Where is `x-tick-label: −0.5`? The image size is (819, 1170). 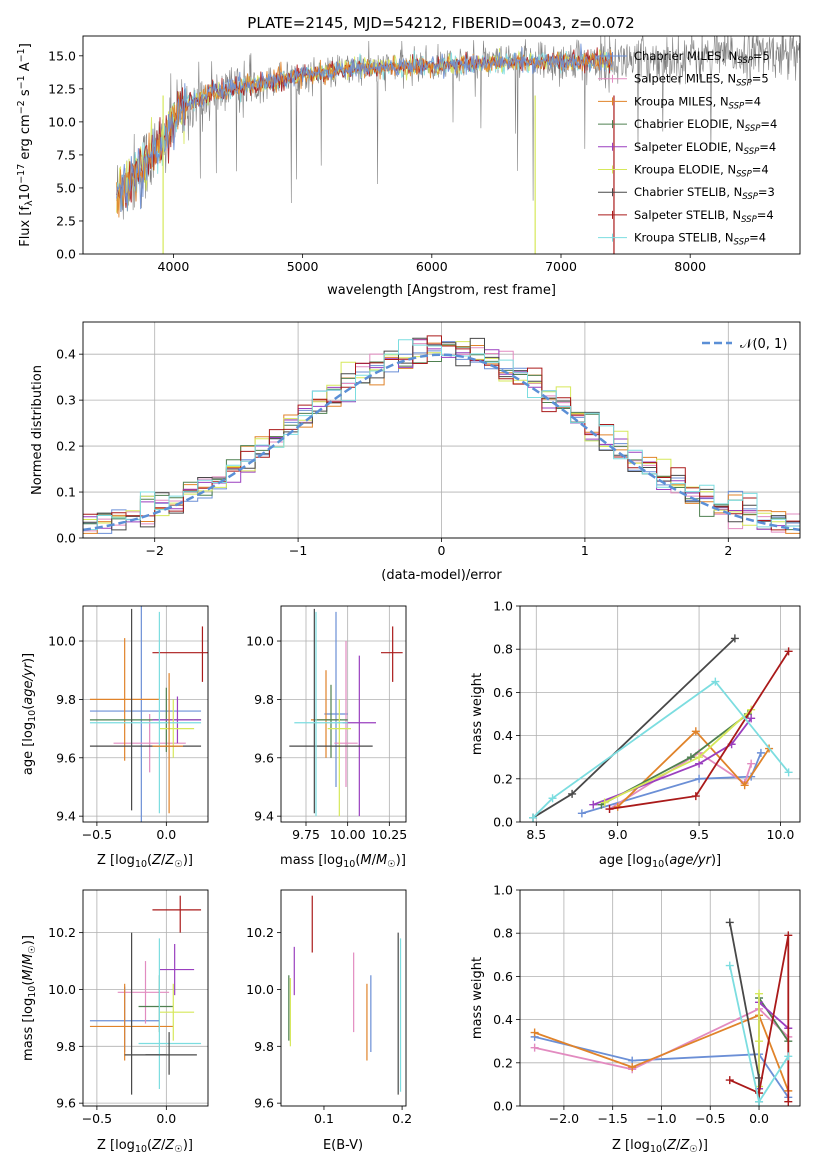
x-tick-label: −0.5 is located at coordinates (97, 1118).